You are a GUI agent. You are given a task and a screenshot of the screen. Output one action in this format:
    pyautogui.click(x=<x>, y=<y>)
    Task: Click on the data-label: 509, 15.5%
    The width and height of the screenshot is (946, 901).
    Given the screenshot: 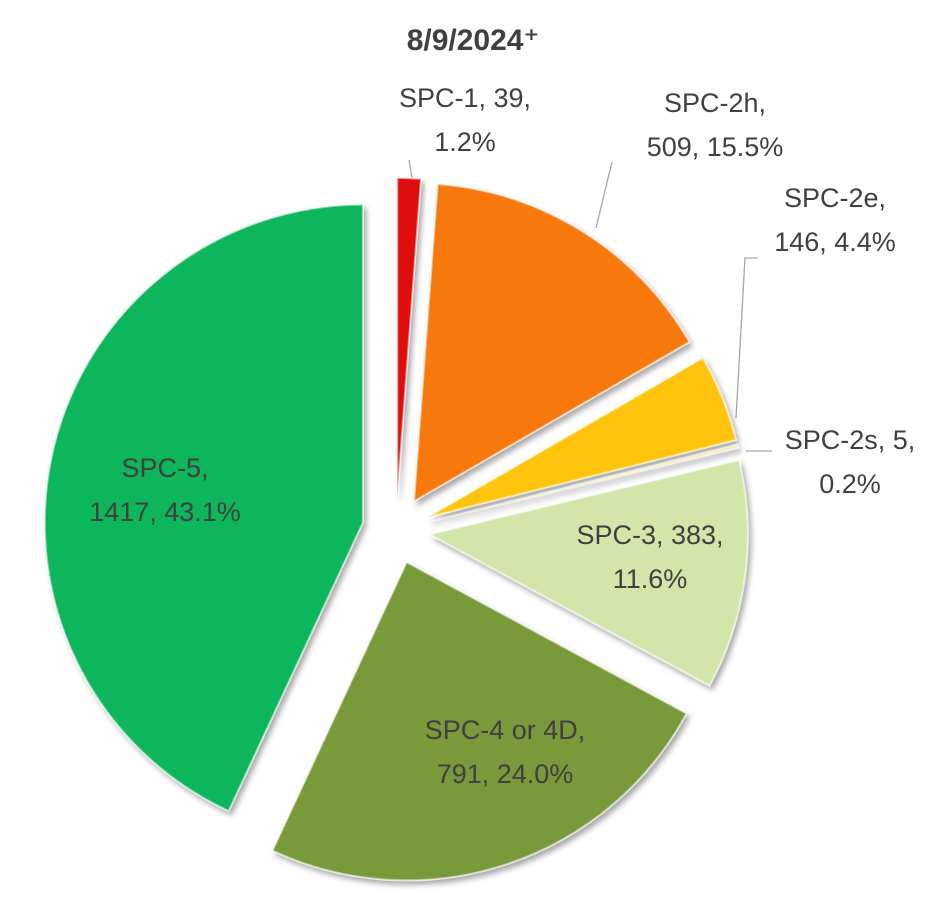 What is the action you would take?
    pyautogui.click(x=715, y=147)
    